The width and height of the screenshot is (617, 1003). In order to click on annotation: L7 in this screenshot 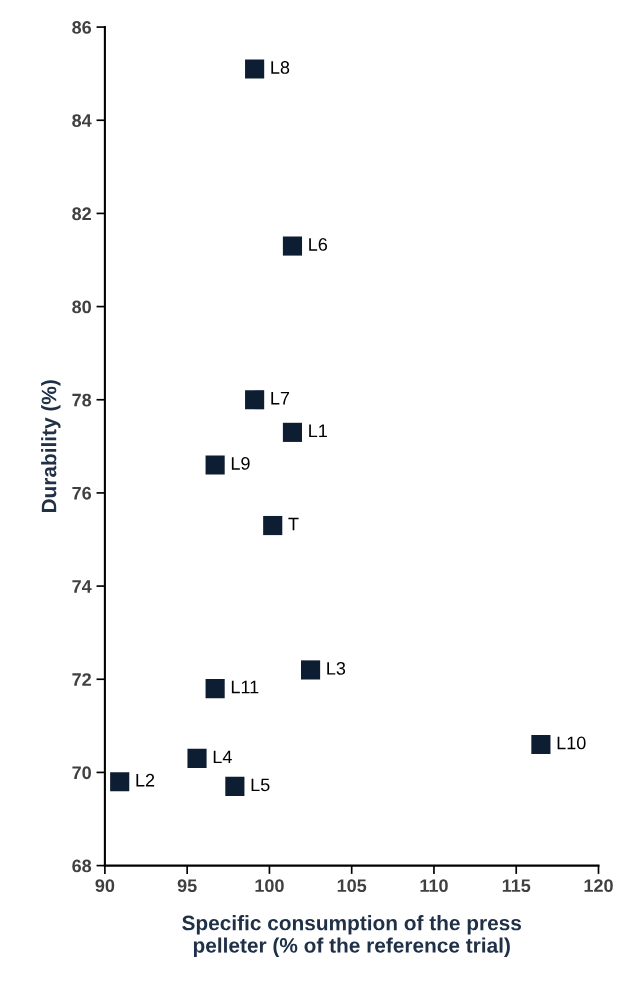, I will do `click(280, 398)`.